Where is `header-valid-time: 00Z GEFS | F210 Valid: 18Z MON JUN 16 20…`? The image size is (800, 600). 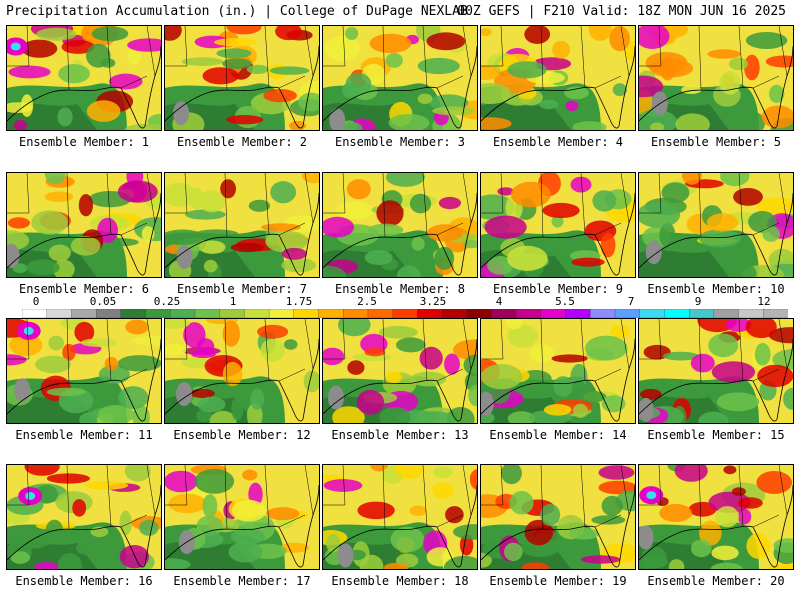 header-valid-time: 00Z GEFS | F210 Valid: 18Z MON JUN 16 20… is located at coordinates (621, 11).